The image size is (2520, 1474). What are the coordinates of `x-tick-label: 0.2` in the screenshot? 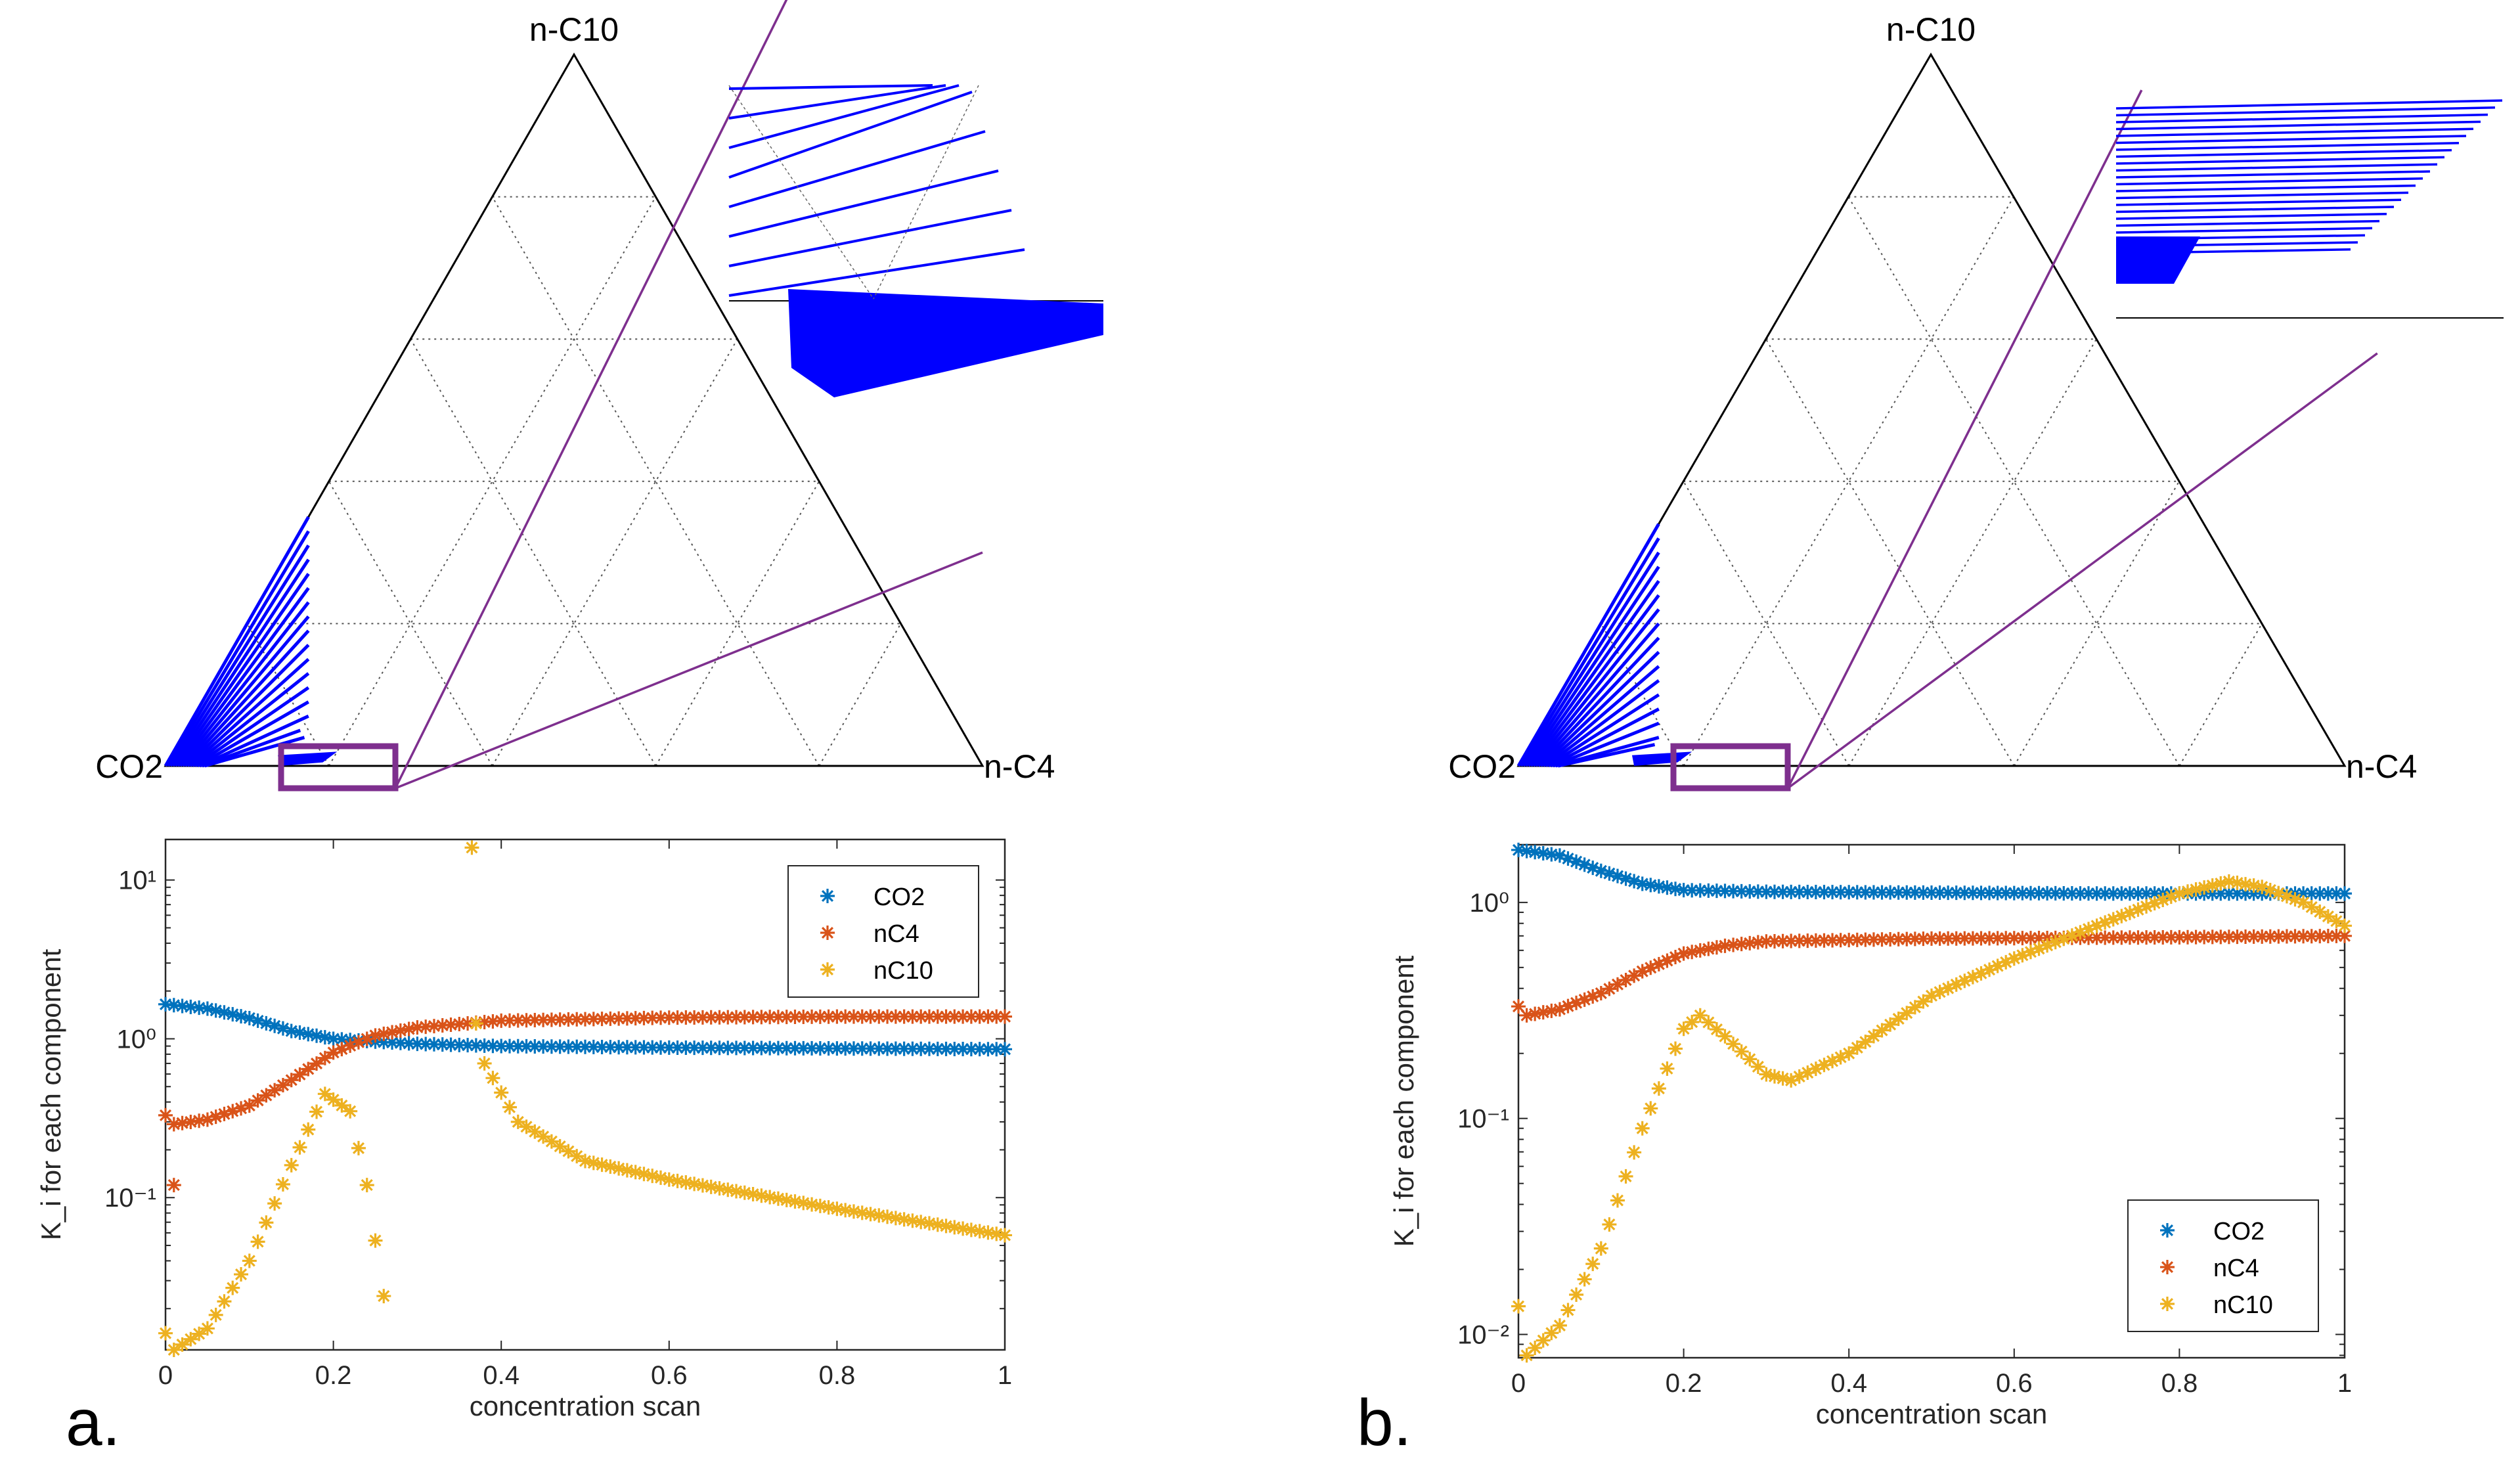 It's located at (333, 1375).